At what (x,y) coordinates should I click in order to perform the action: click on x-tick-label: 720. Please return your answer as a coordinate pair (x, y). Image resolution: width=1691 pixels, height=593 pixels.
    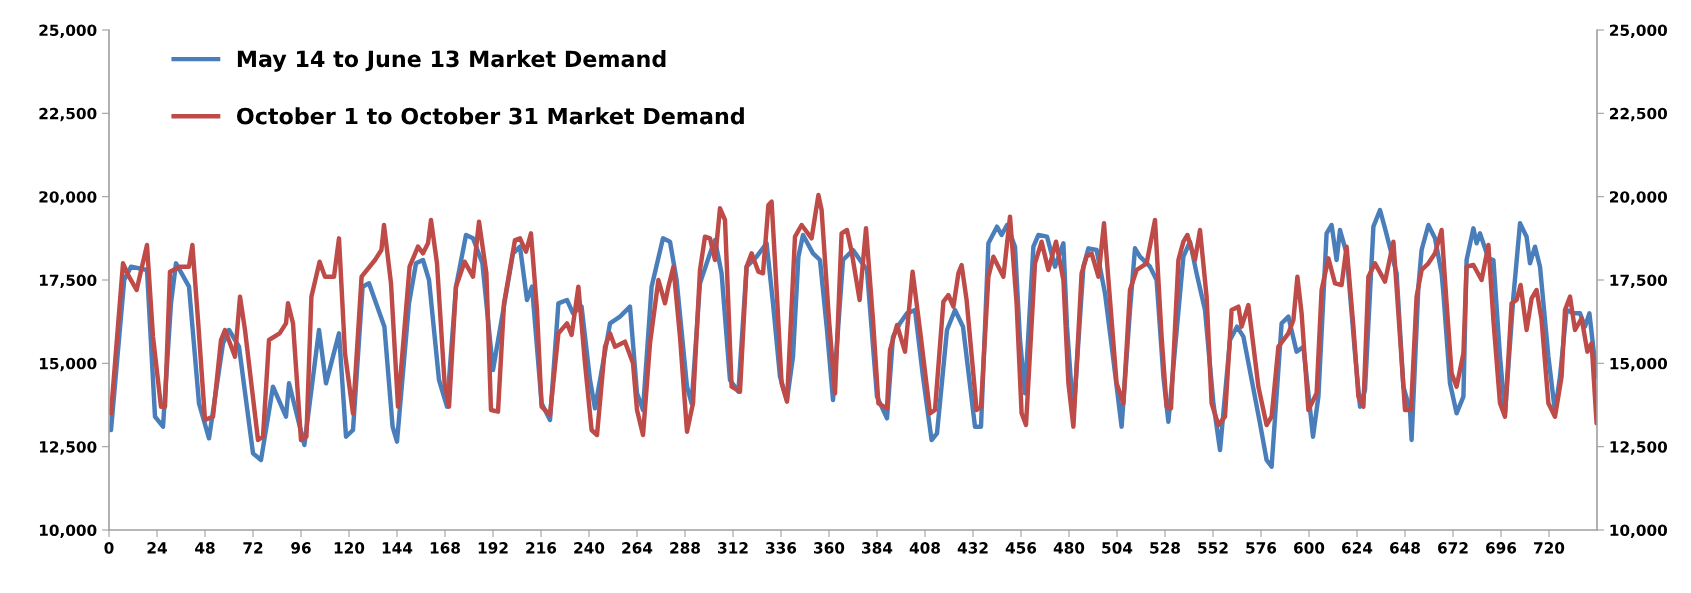
    Looking at the image, I should click on (1549, 548).